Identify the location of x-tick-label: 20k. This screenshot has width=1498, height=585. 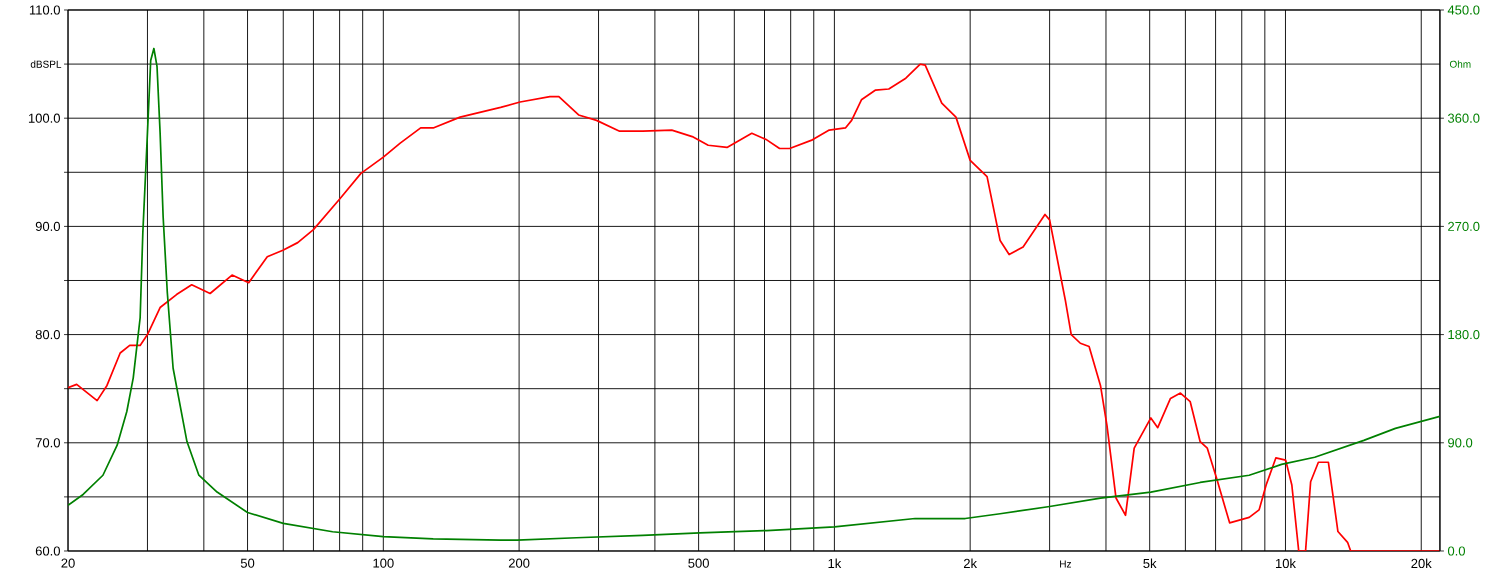
(1421, 563).